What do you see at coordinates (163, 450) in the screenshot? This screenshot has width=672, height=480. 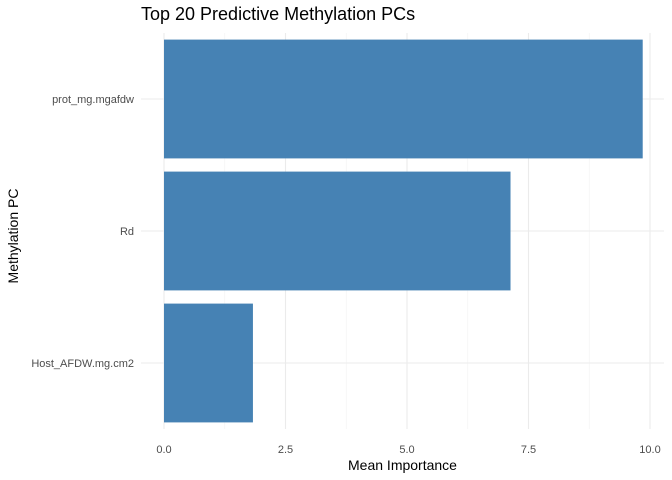 I see `x-tick-label: 0.0` at bounding box center [163, 450].